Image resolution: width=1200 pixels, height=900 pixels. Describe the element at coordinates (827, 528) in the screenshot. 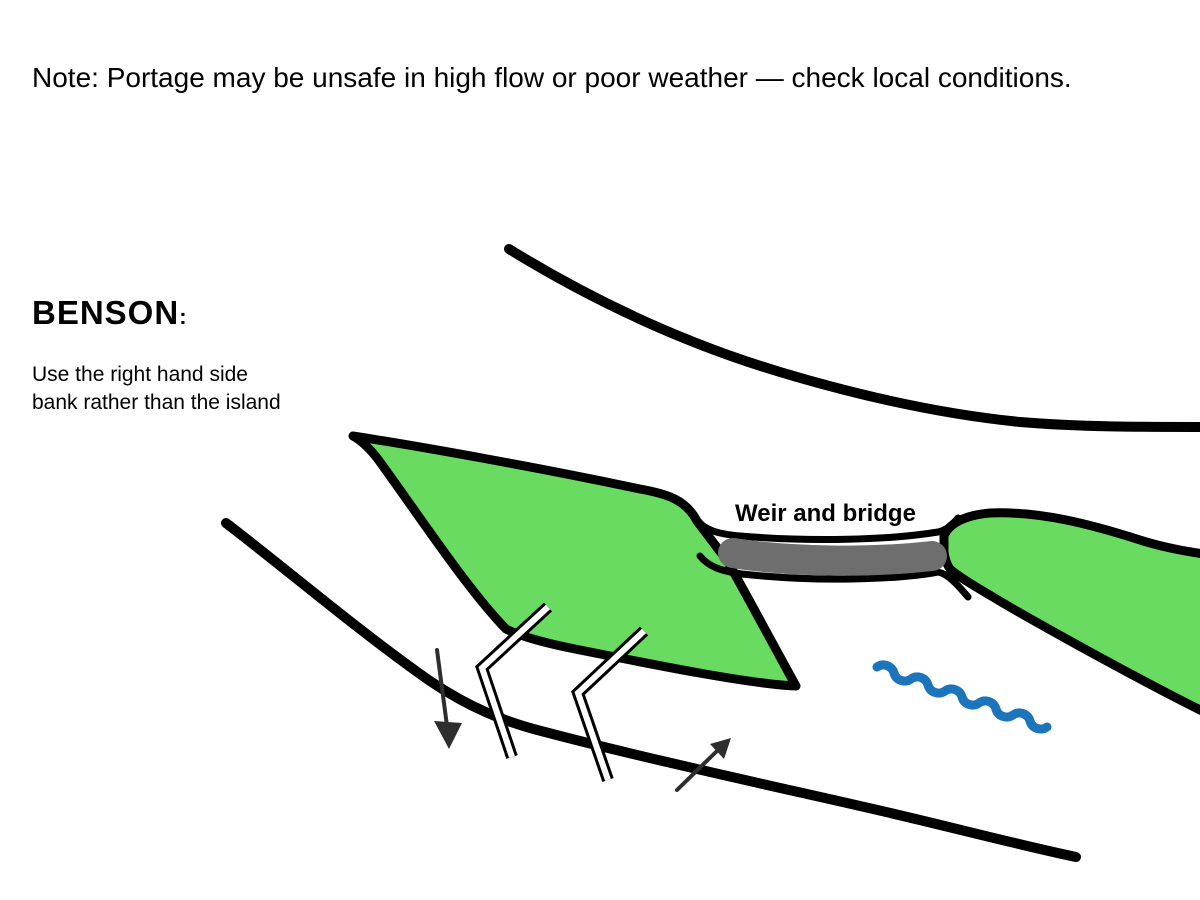

I see `weir-top-edge-line` at that location.